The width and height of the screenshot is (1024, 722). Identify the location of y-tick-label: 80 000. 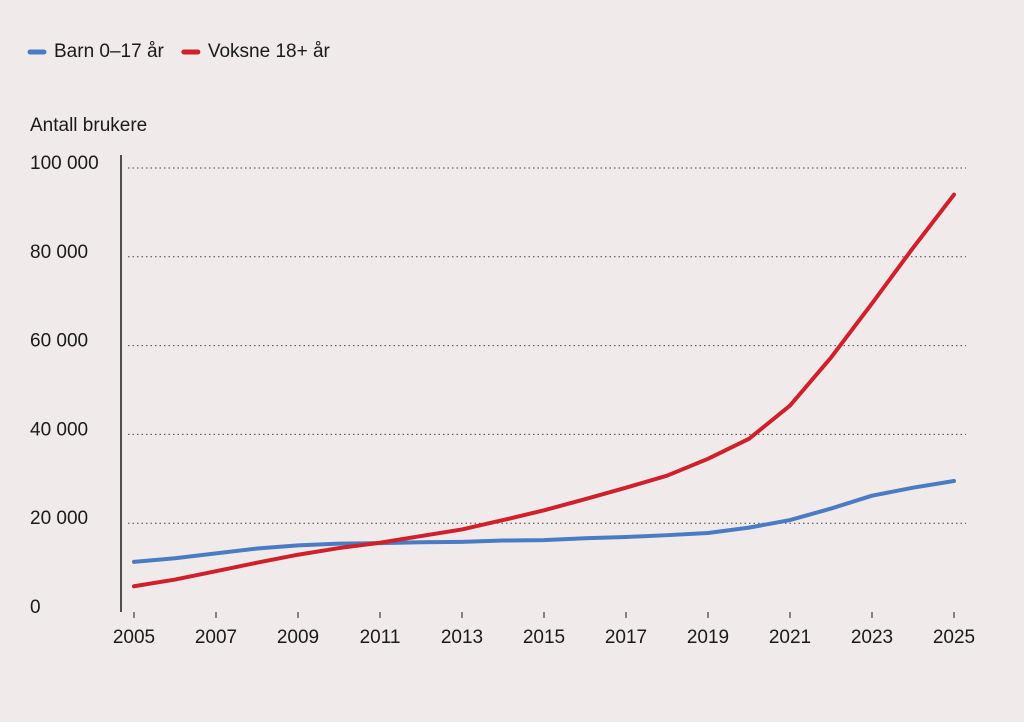
(59, 252).